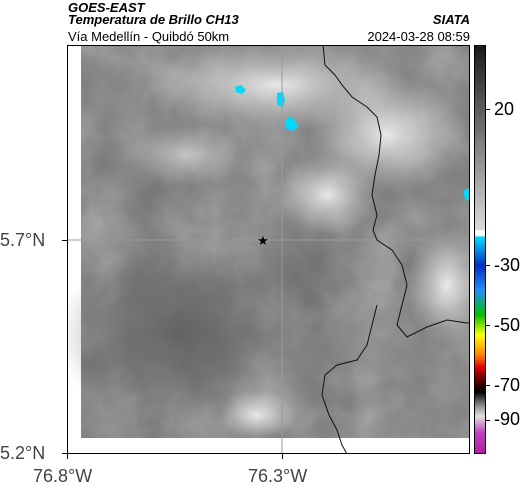  I want to click on organization-label: SIATA, so click(451, 19).